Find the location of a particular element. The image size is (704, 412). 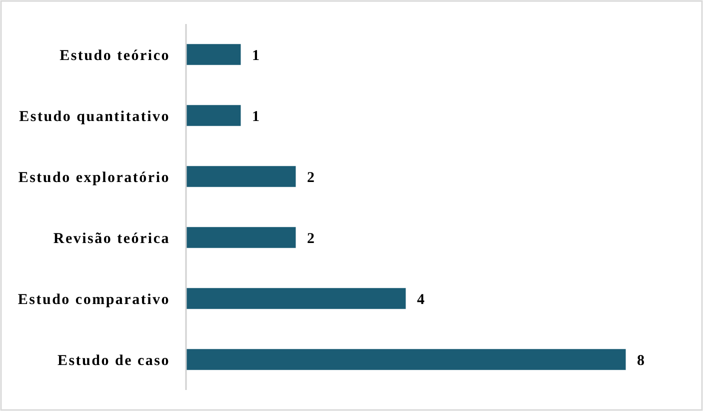

y-tick-label: Estudo teórico is located at coordinates (115, 56).